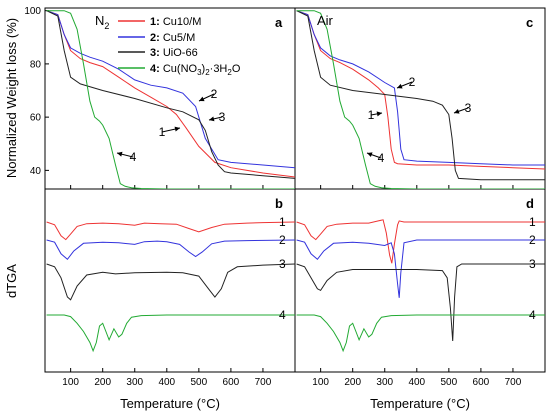  What do you see at coordinates (133, 157) in the screenshot?
I see `annotation-label-a-4: 4` at bounding box center [133, 157].